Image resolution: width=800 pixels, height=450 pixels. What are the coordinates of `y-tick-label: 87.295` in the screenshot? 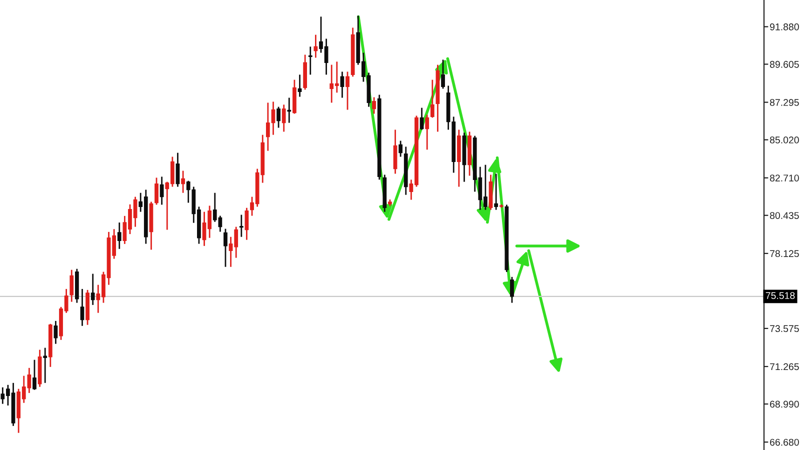 It's located at (784, 102).